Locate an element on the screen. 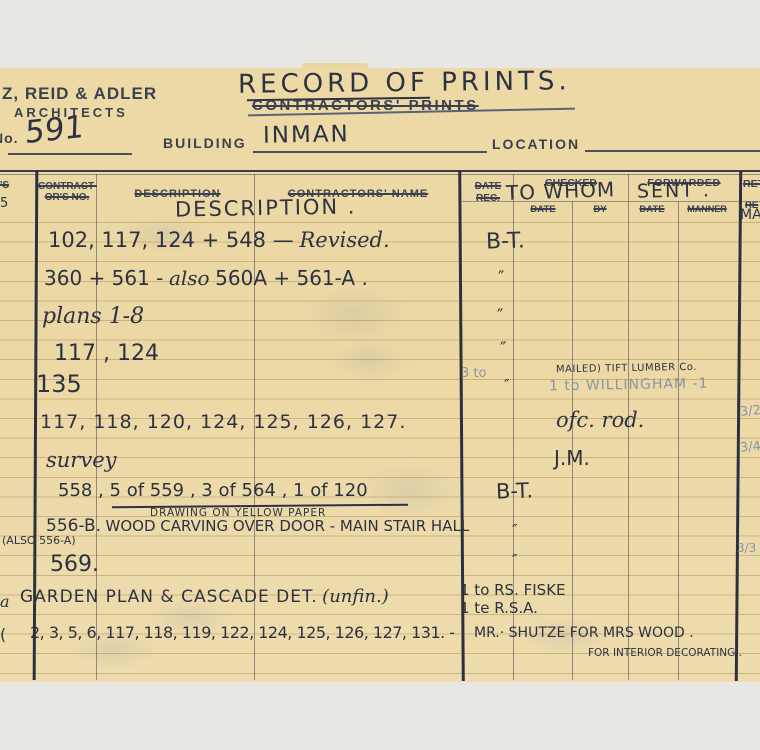 This screenshot has width=760, height=750. table-row-1-description: 102, 117, 124 + 548 — Revised. is located at coordinates (219, 240).